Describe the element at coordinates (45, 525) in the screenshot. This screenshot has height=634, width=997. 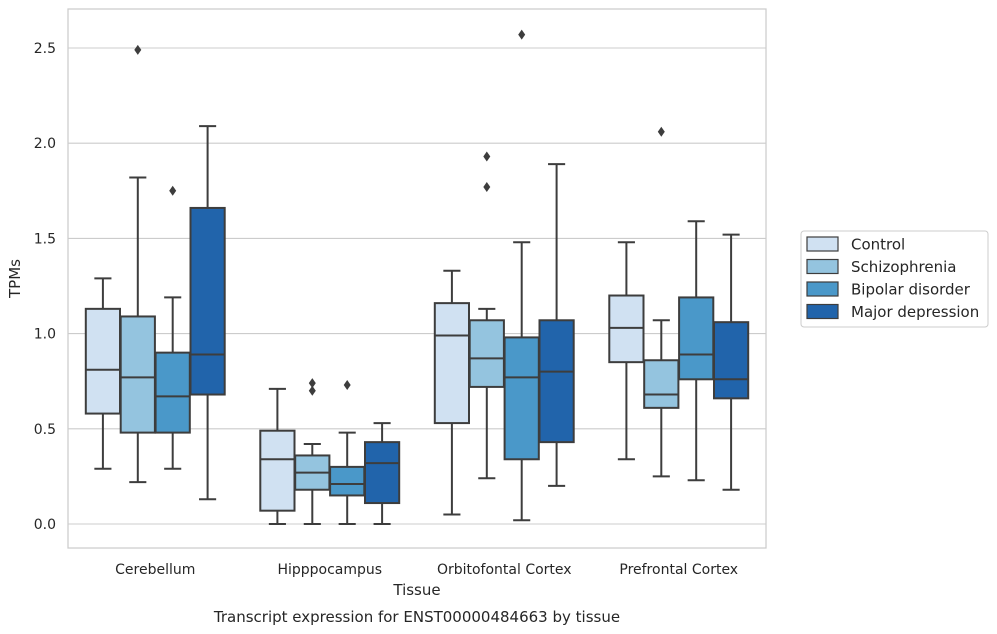
I see `y-tick-label: 0.0` at that location.